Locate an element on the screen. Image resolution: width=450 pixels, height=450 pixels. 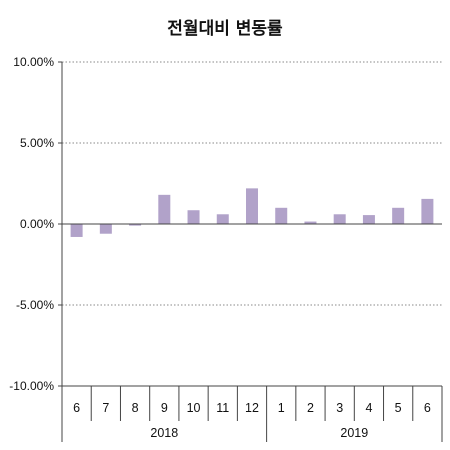
x-category-label: 4 is located at coordinates (368, 408).